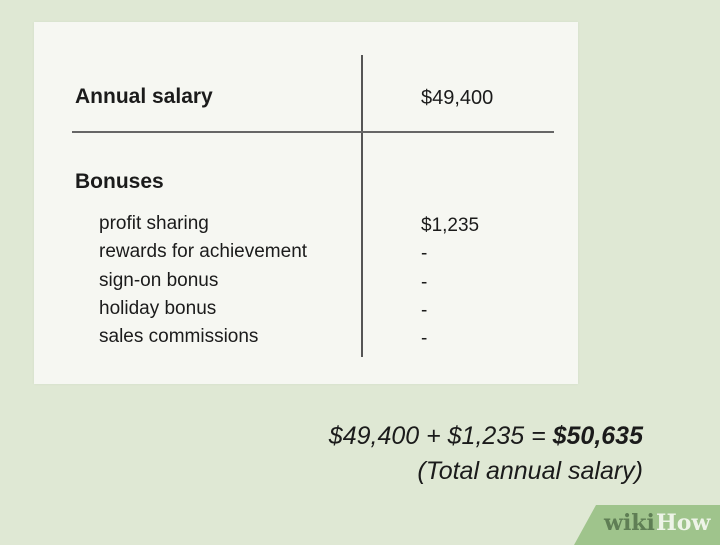 The width and height of the screenshot is (720, 545). What do you see at coordinates (457, 98) in the screenshot?
I see `annual-salary-value: $49,400` at bounding box center [457, 98].